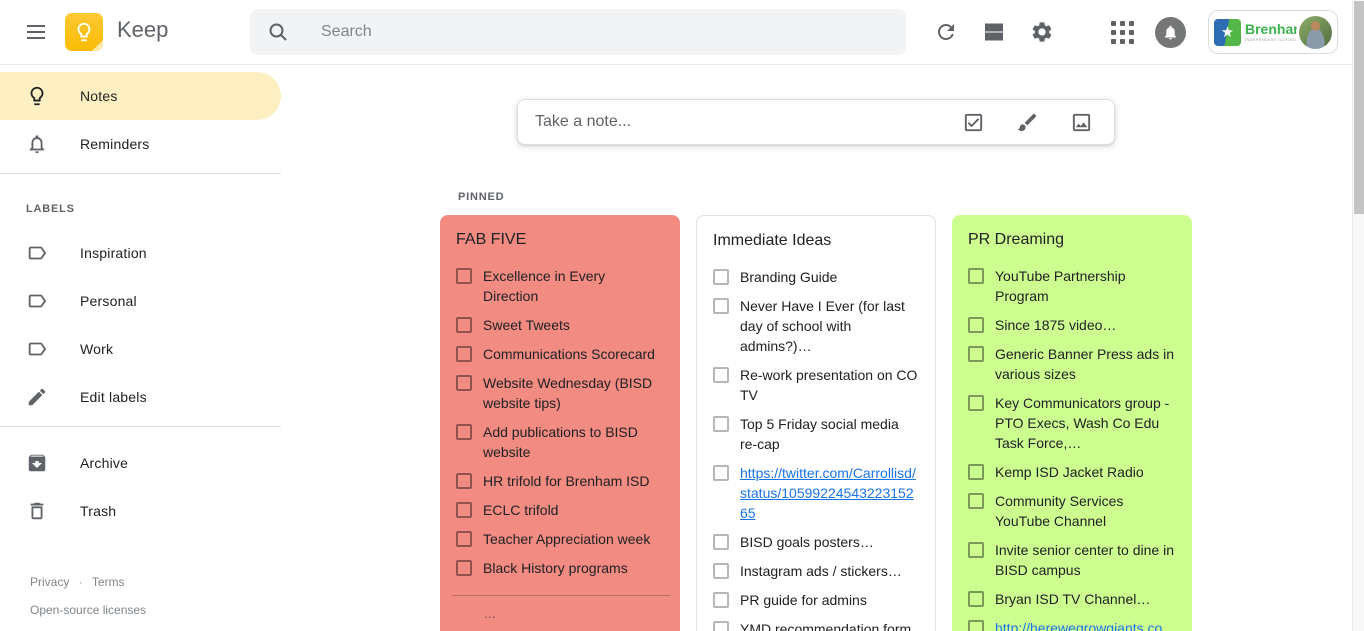  I want to click on labels-heading: LABELS, so click(50, 209).